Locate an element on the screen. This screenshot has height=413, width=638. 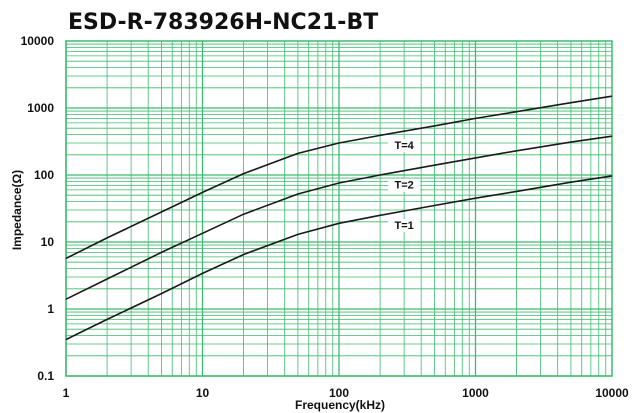
x-tick-label: 10000 is located at coordinates (612, 393).